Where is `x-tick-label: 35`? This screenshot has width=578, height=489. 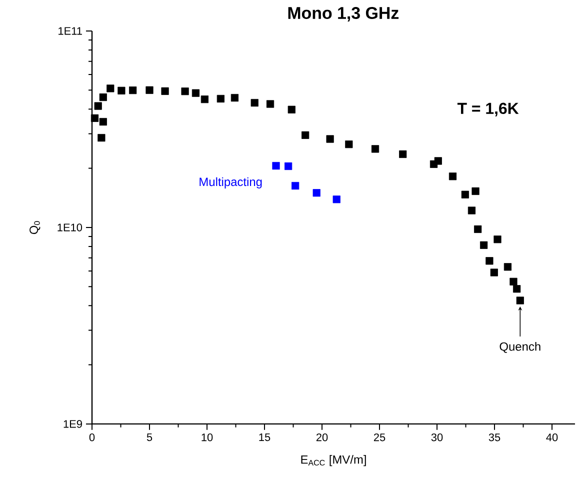
x-tick-label: 35 is located at coordinates (494, 437).